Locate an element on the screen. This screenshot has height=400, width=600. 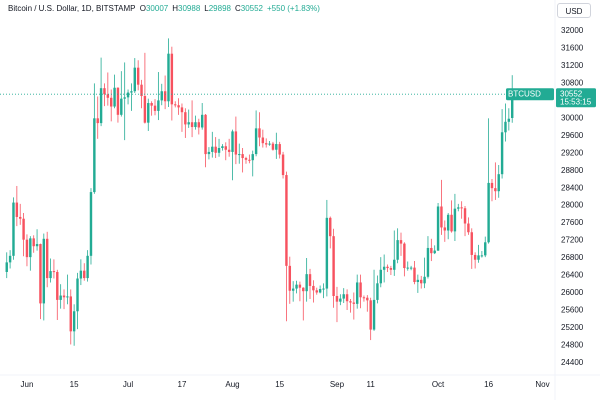
y-tick-label: 29200 is located at coordinates (572, 152).